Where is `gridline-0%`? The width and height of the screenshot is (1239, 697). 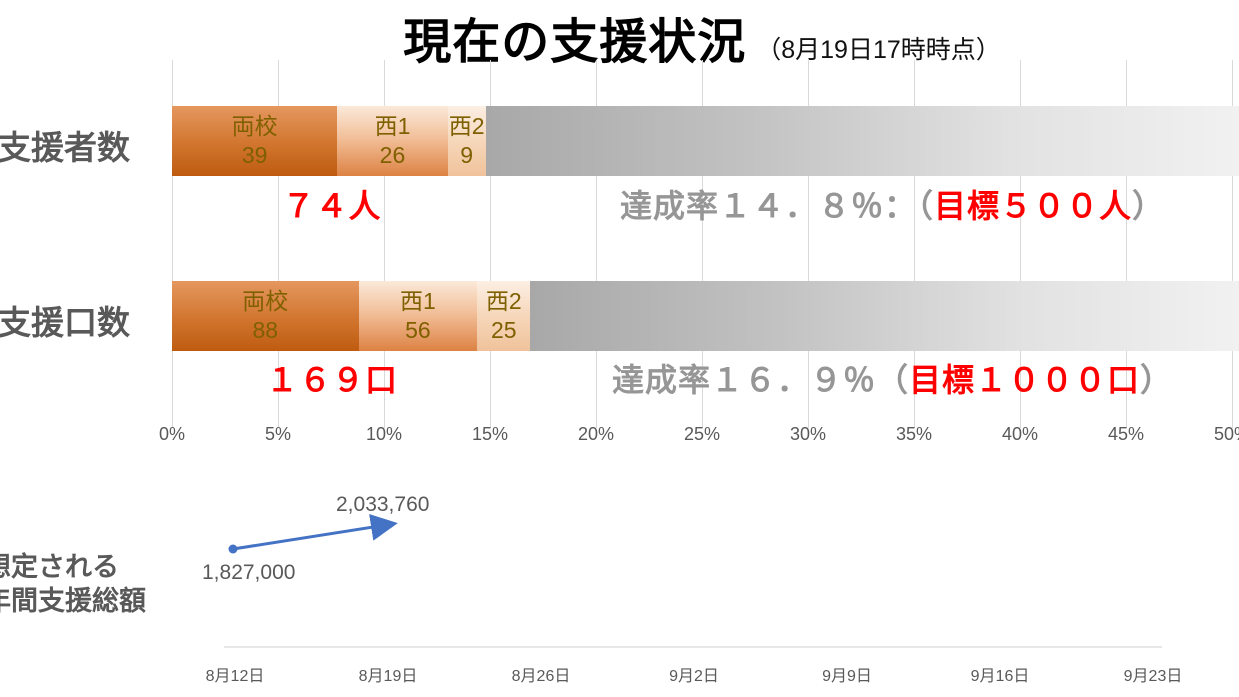 gridline-0% is located at coordinates (172, 244).